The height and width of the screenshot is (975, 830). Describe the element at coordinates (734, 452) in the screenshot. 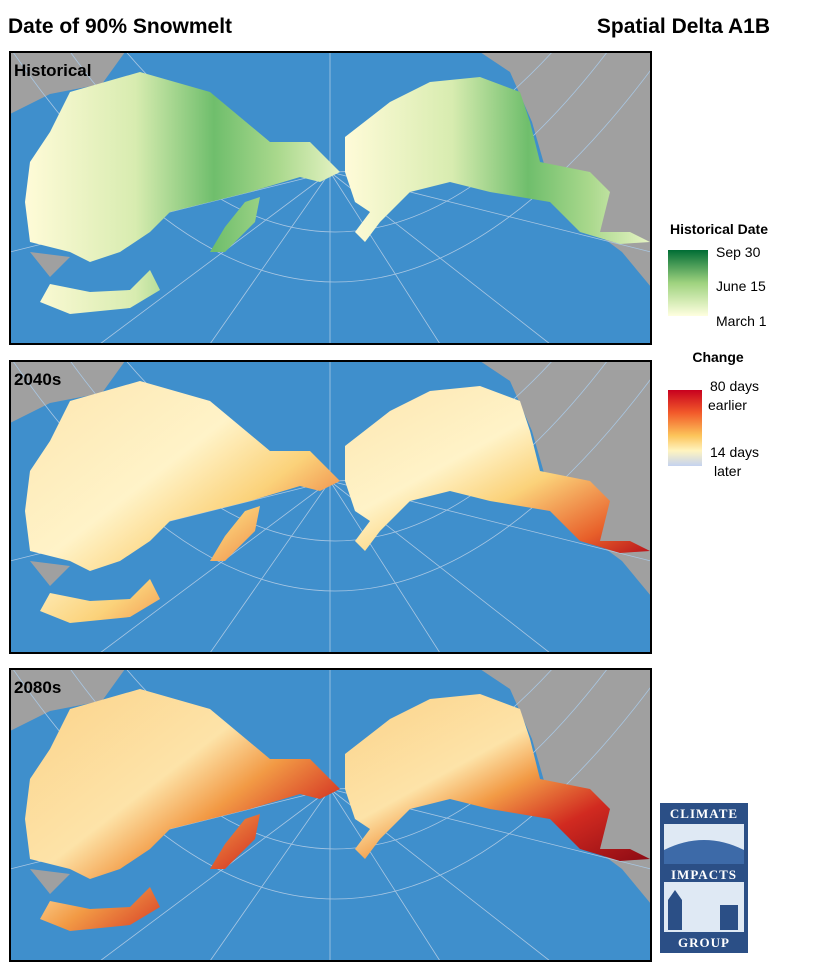

I see `legend-label: 14 days` at that location.